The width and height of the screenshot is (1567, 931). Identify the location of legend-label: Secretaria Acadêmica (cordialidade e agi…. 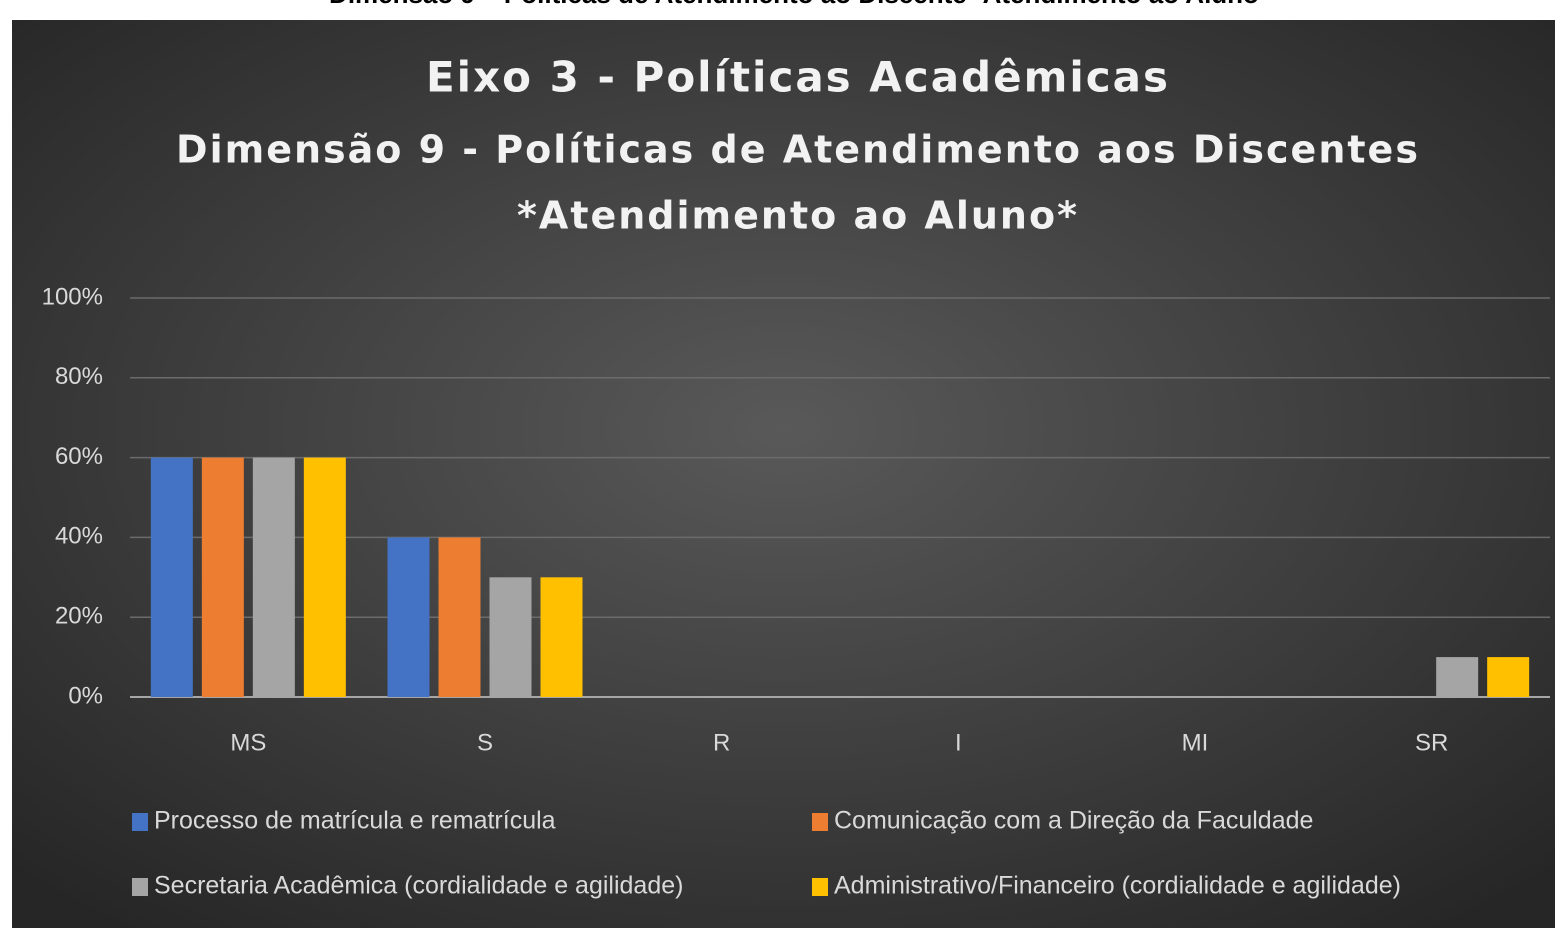
(418, 886).